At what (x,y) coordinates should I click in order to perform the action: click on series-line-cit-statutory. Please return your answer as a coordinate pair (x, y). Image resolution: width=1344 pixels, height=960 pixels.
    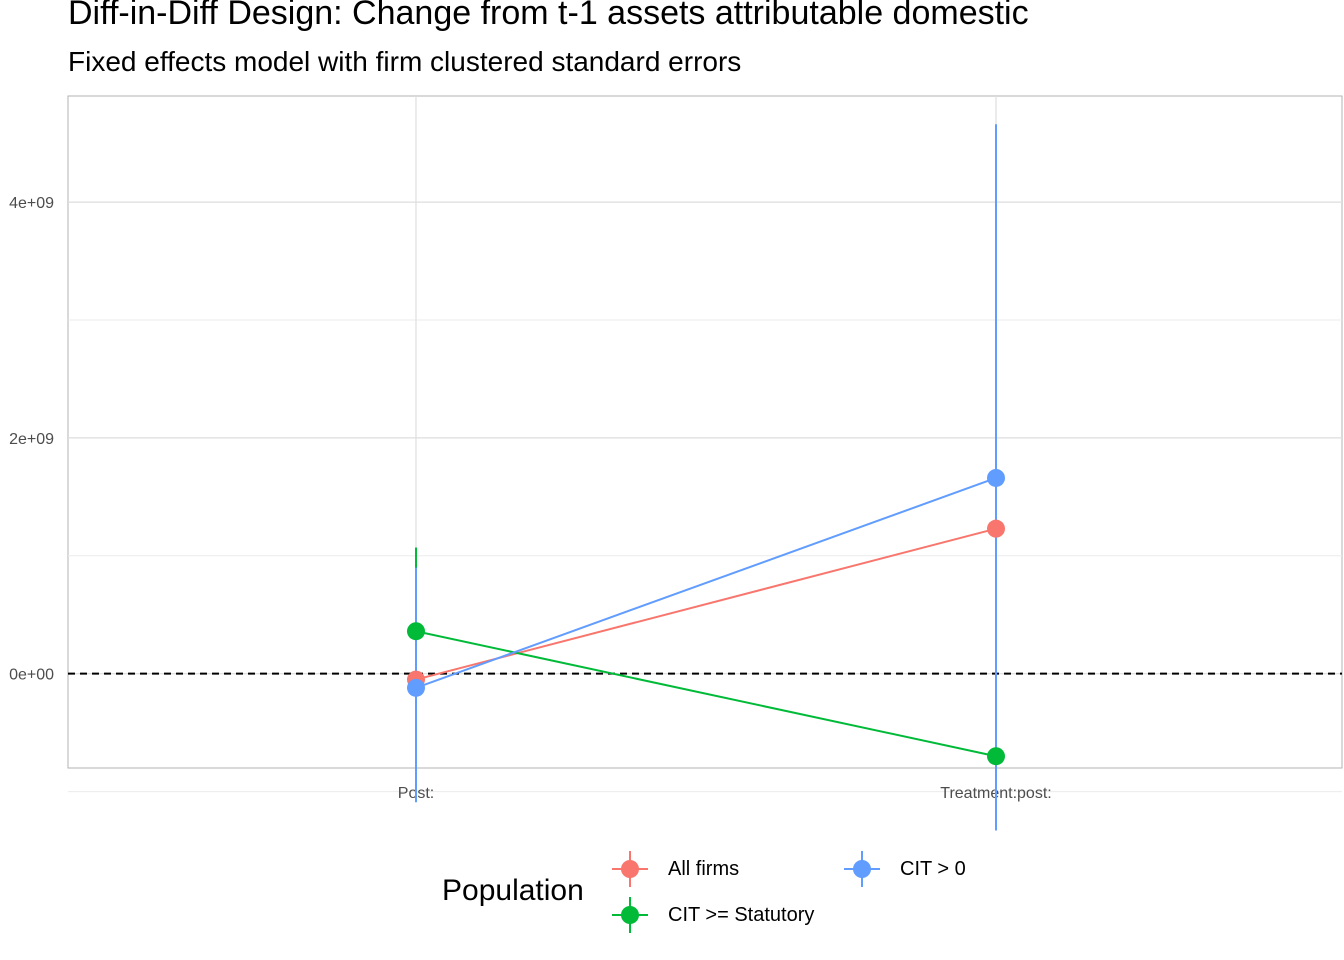
    Looking at the image, I should click on (706, 694).